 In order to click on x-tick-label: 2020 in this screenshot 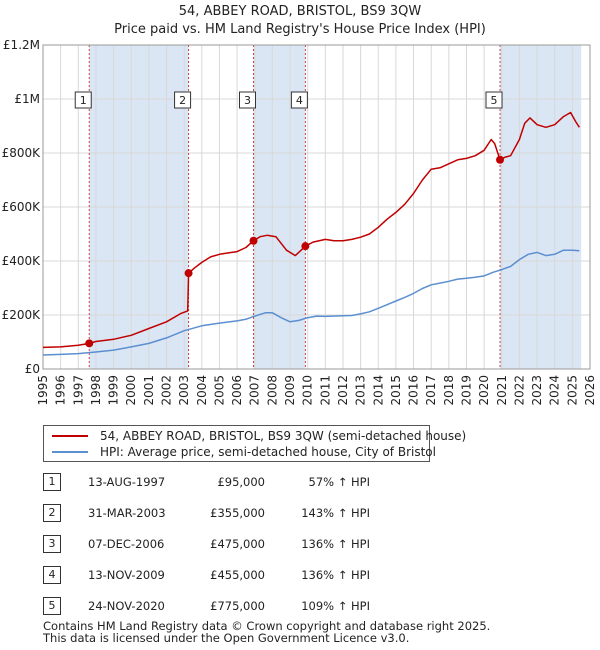, I will do `click(484, 390)`.